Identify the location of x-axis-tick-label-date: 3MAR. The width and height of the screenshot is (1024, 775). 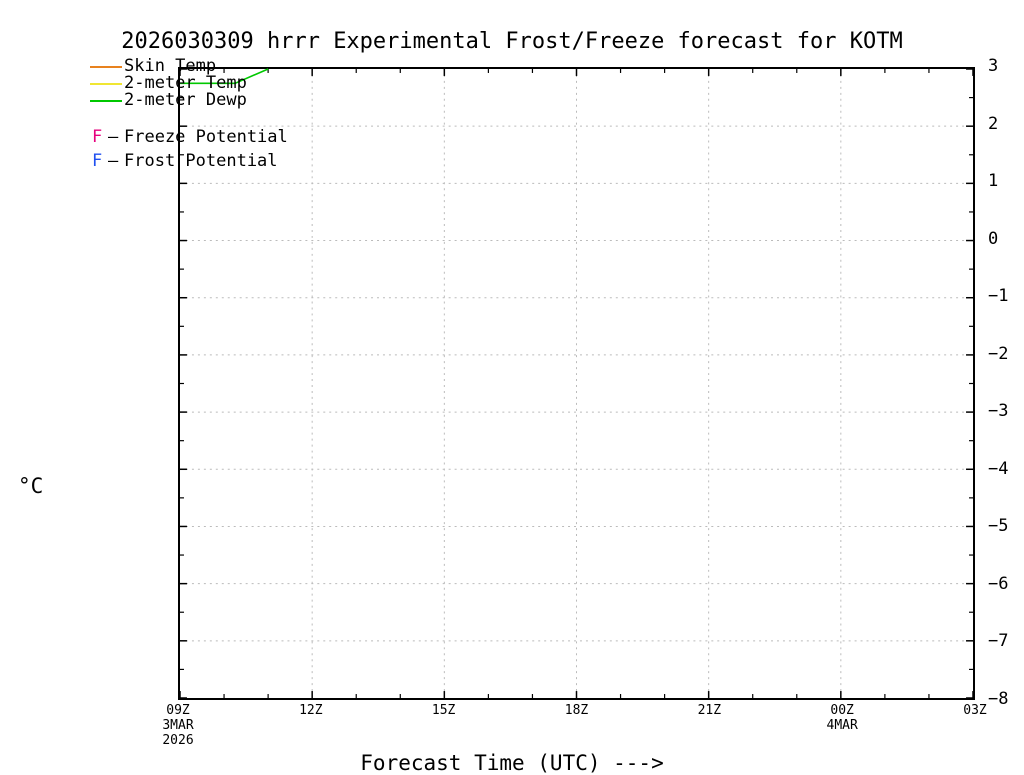
(178, 725).